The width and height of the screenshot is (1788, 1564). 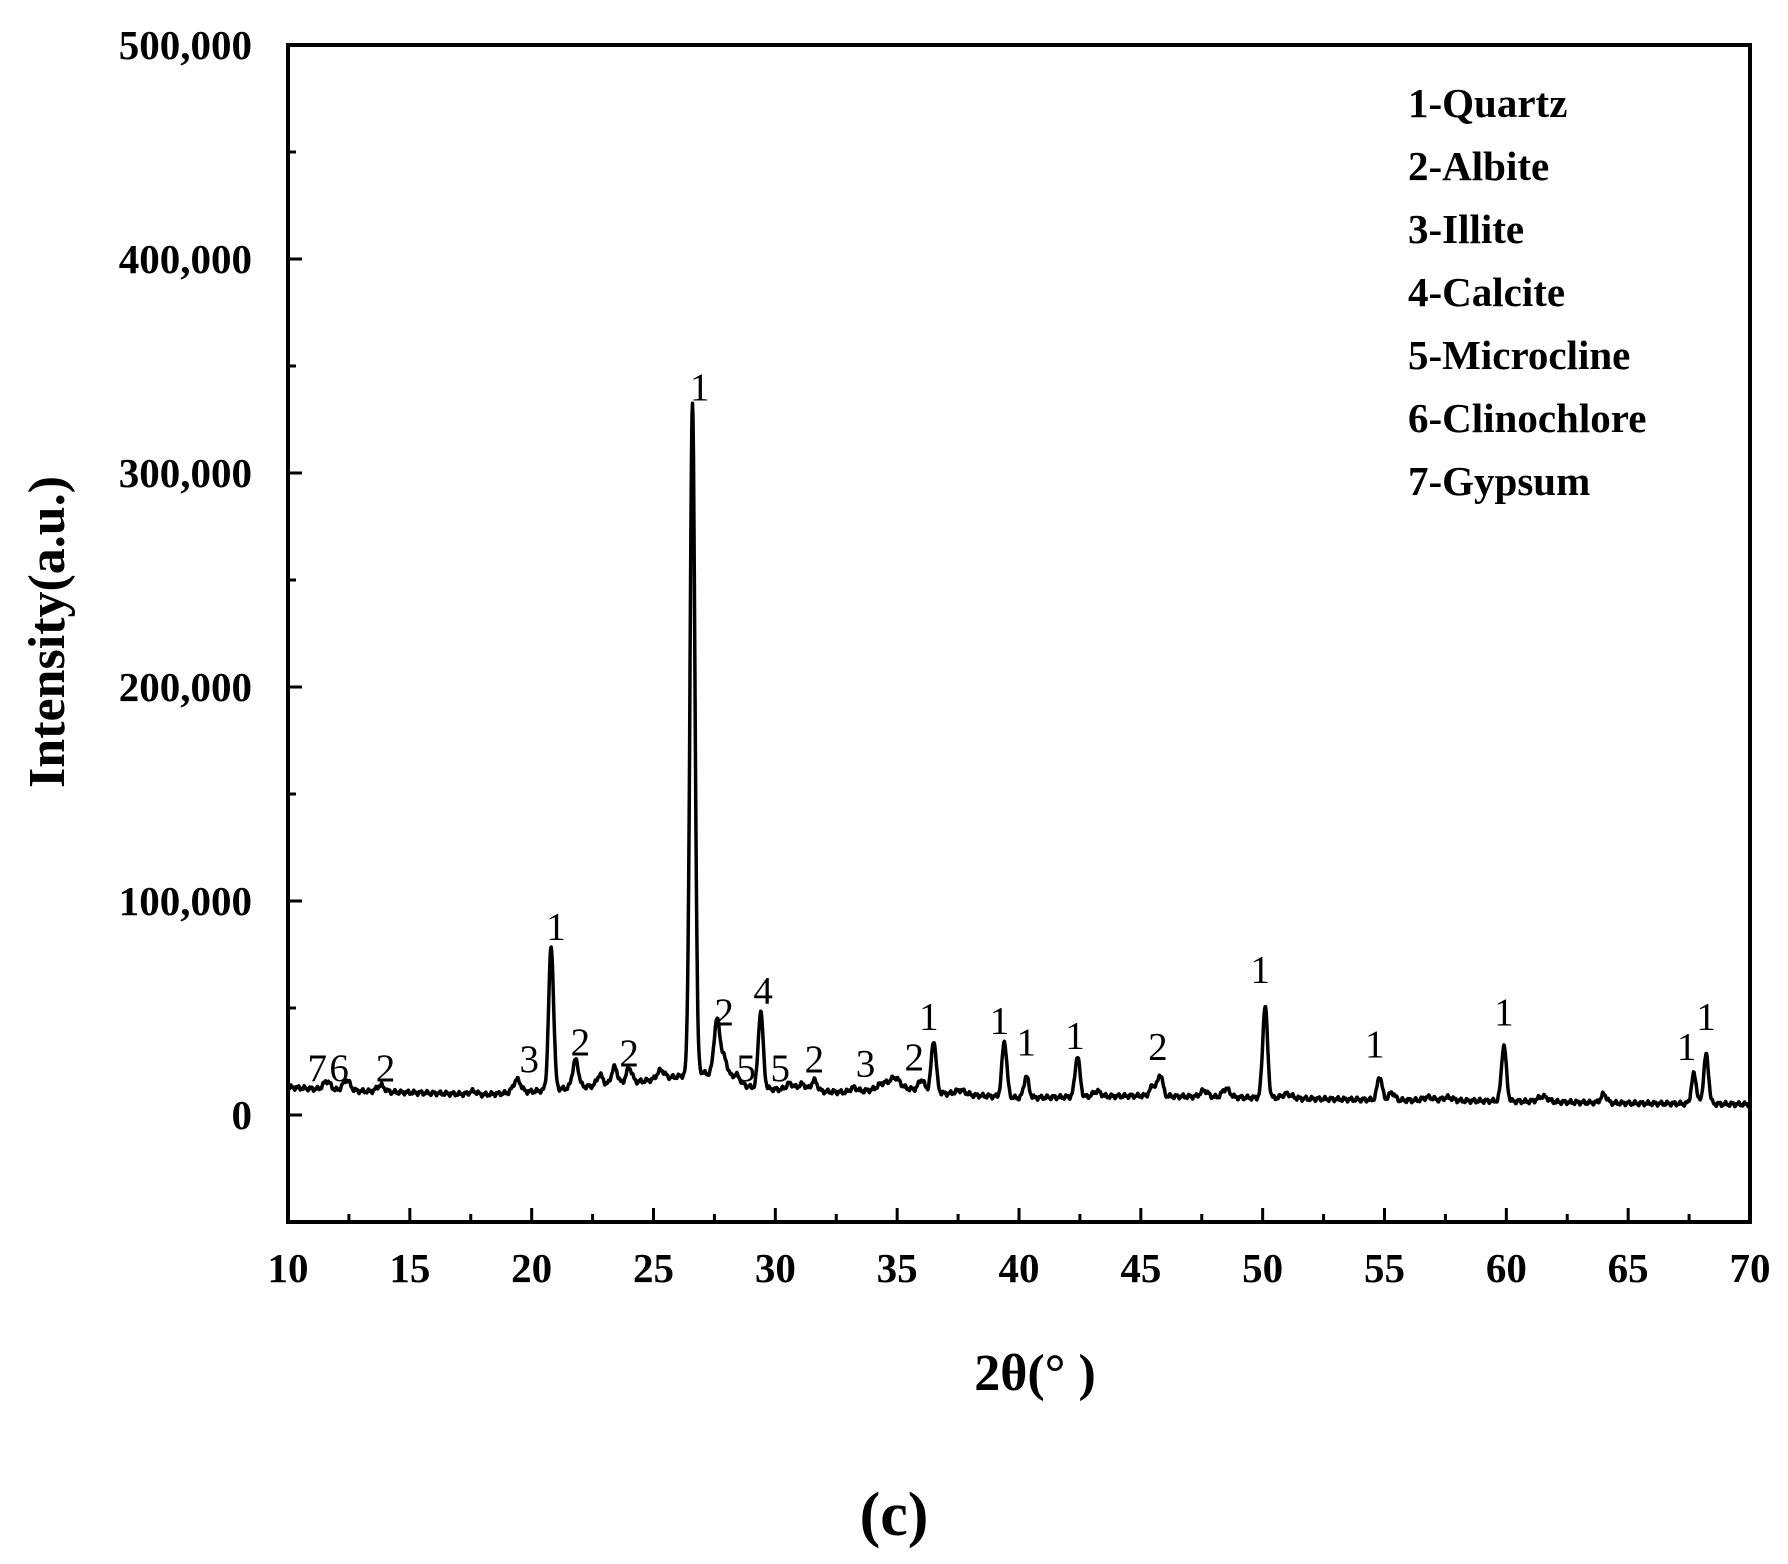 What do you see at coordinates (185, 901) in the screenshot?
I see `y-tick-label: 100,000` at bounding box center [185, 901].